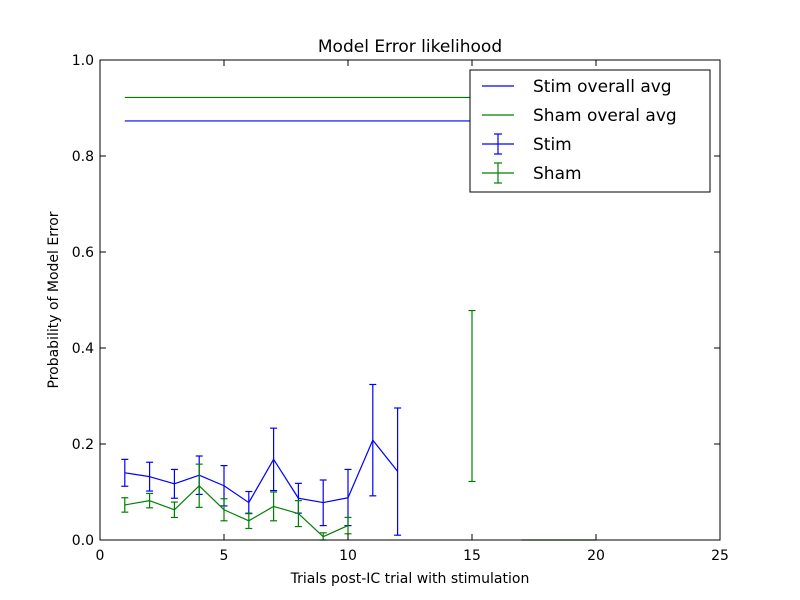 The height and width of the screenshot is (600, 800). I want to click on legend-entry: Sham, so click(532, 173).